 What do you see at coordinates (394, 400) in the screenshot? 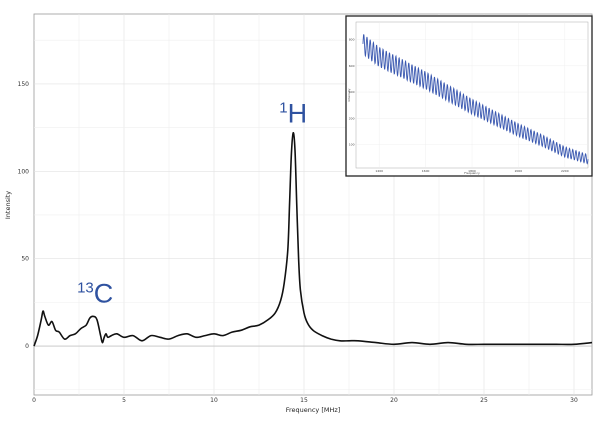
I see `x-tick-label: 20` at bounding box center [394, 400].